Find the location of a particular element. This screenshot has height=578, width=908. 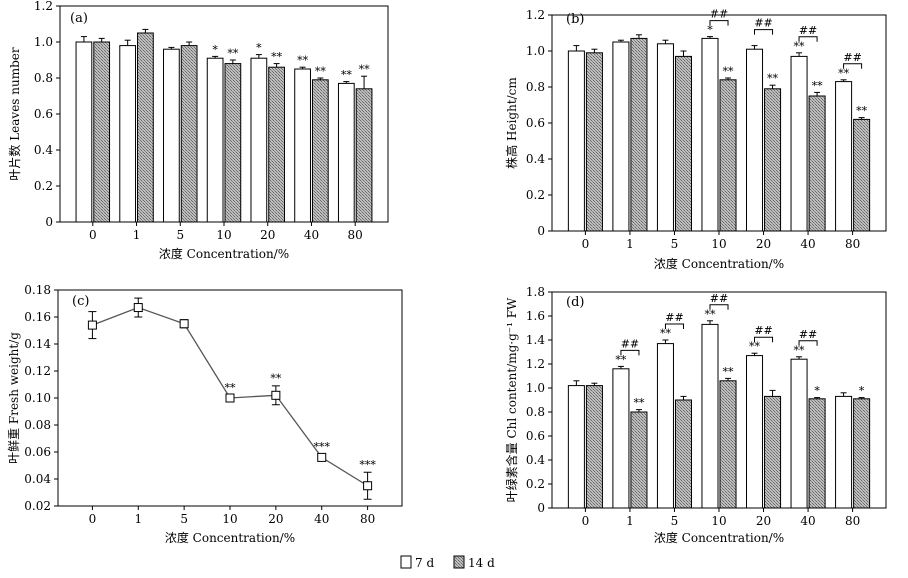

y-tick-label: 0.04 is located at coordinates (37, 479).